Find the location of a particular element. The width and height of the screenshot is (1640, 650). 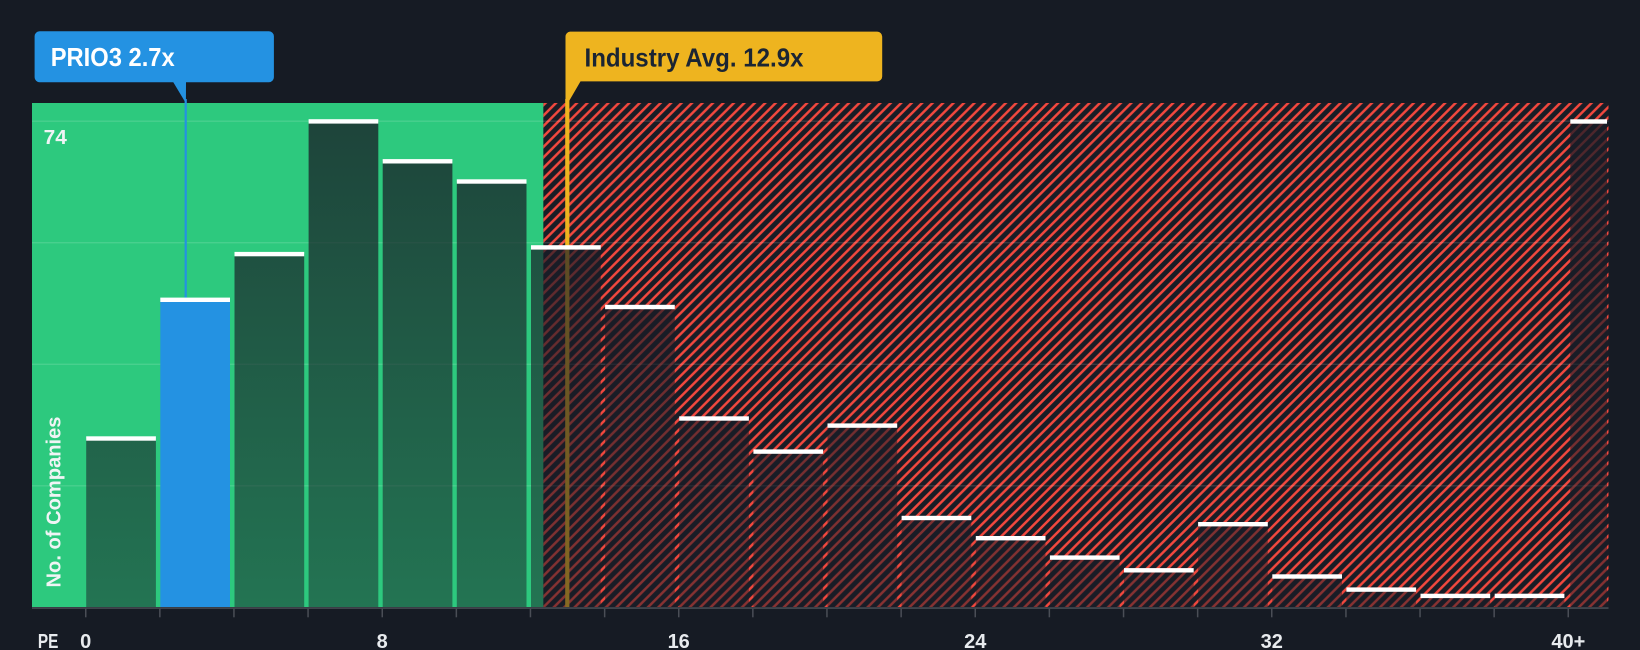

svg-text: 0 is located at coordinates (85, 640).